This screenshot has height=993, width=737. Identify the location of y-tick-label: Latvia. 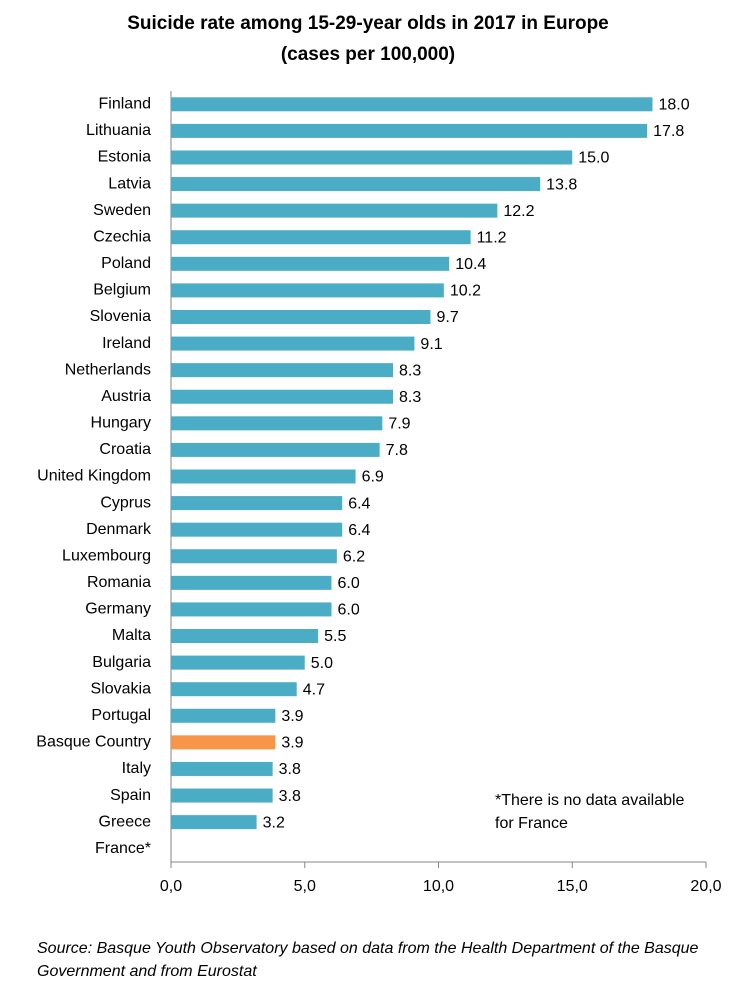
(129, 183).